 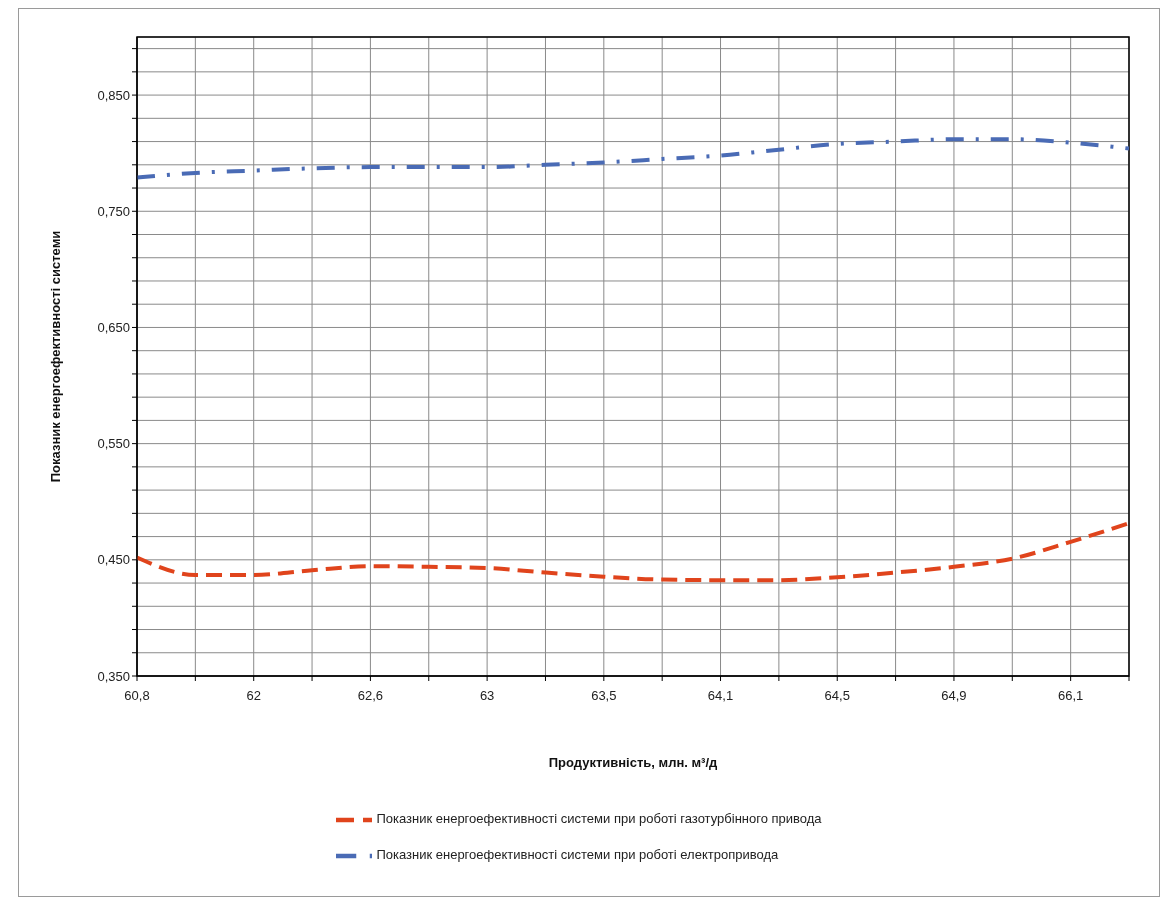 I want to click on x-tick-label: 63,5, so click(x=604, y=696).